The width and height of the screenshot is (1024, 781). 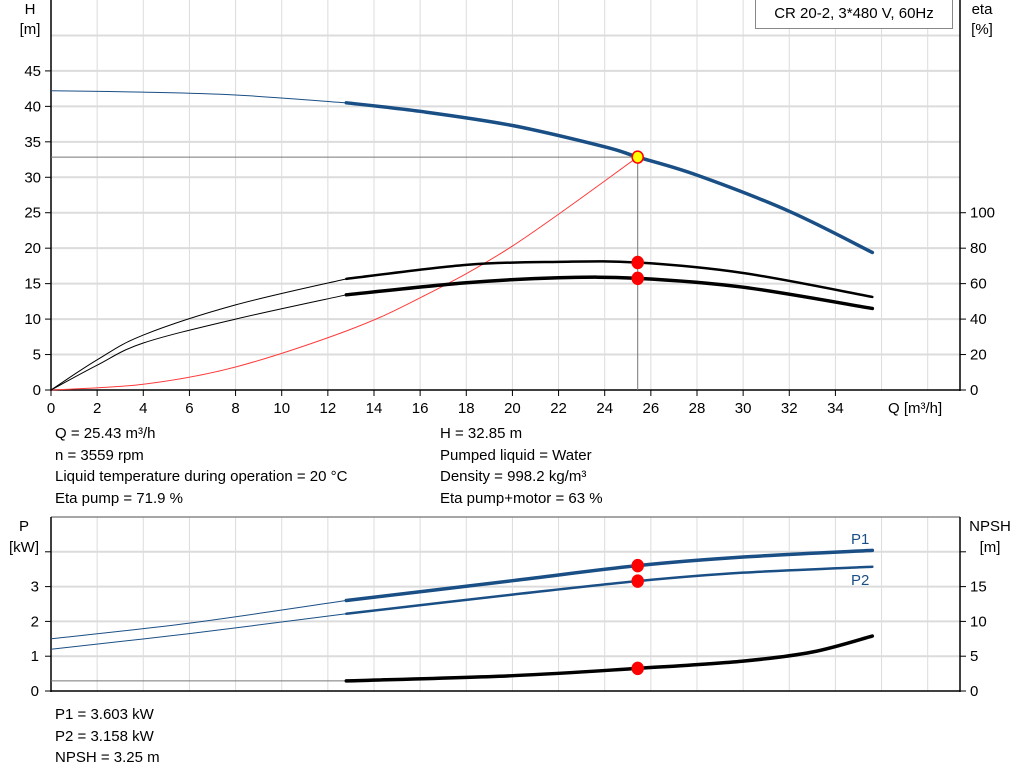 I want to click on eta-axis-unit: [%], so click(x=982, y=29).